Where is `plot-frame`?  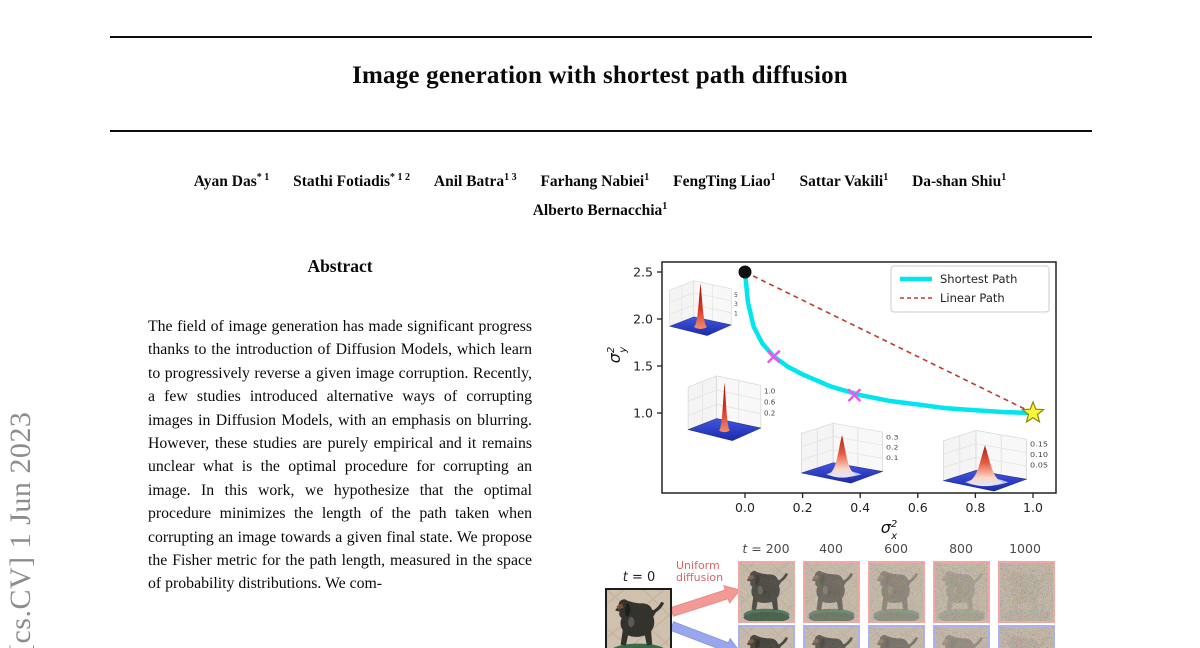
plot-frame is located at coordinates (859, 377).